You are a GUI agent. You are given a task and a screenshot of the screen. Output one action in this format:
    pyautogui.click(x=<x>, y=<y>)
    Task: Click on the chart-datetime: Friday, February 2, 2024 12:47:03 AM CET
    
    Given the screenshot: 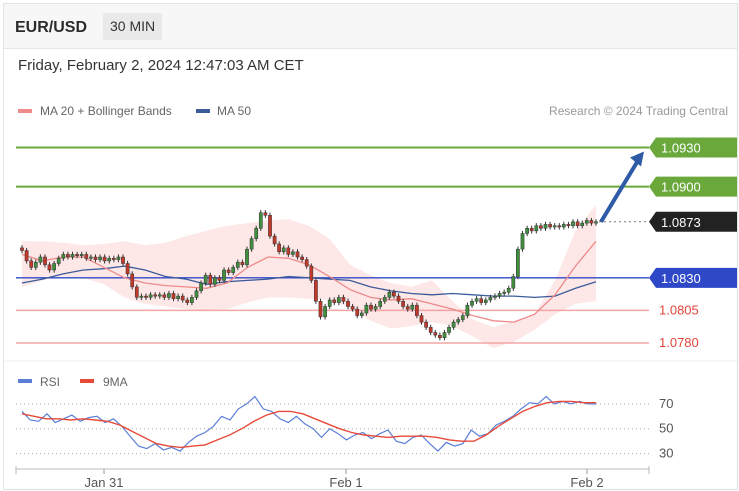 What is the action you would take?
    pyautogui.click(x=161, y=65)
    